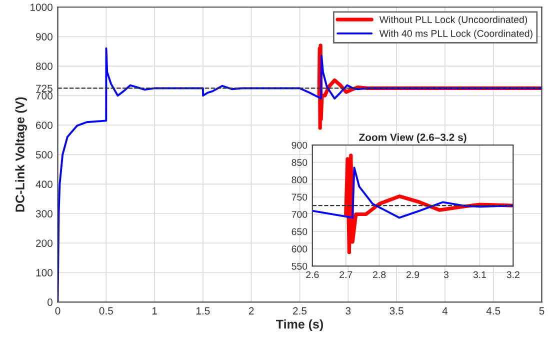  I want to click on y-tick-label: 500, so click(44, 154).